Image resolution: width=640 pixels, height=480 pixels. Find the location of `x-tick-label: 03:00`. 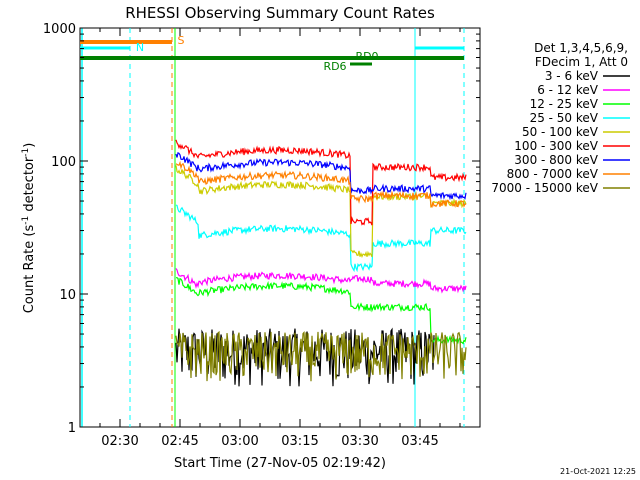

x-tick-label: 03:00 is located at coordinates (239, 441).